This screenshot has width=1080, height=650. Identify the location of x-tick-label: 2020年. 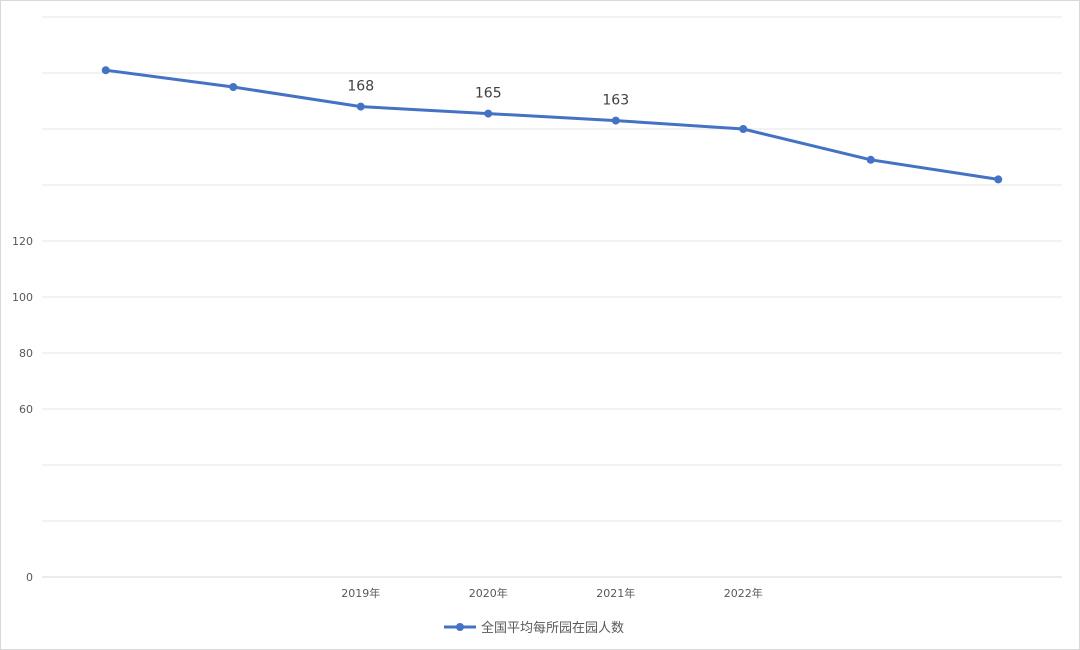
(488, 593).